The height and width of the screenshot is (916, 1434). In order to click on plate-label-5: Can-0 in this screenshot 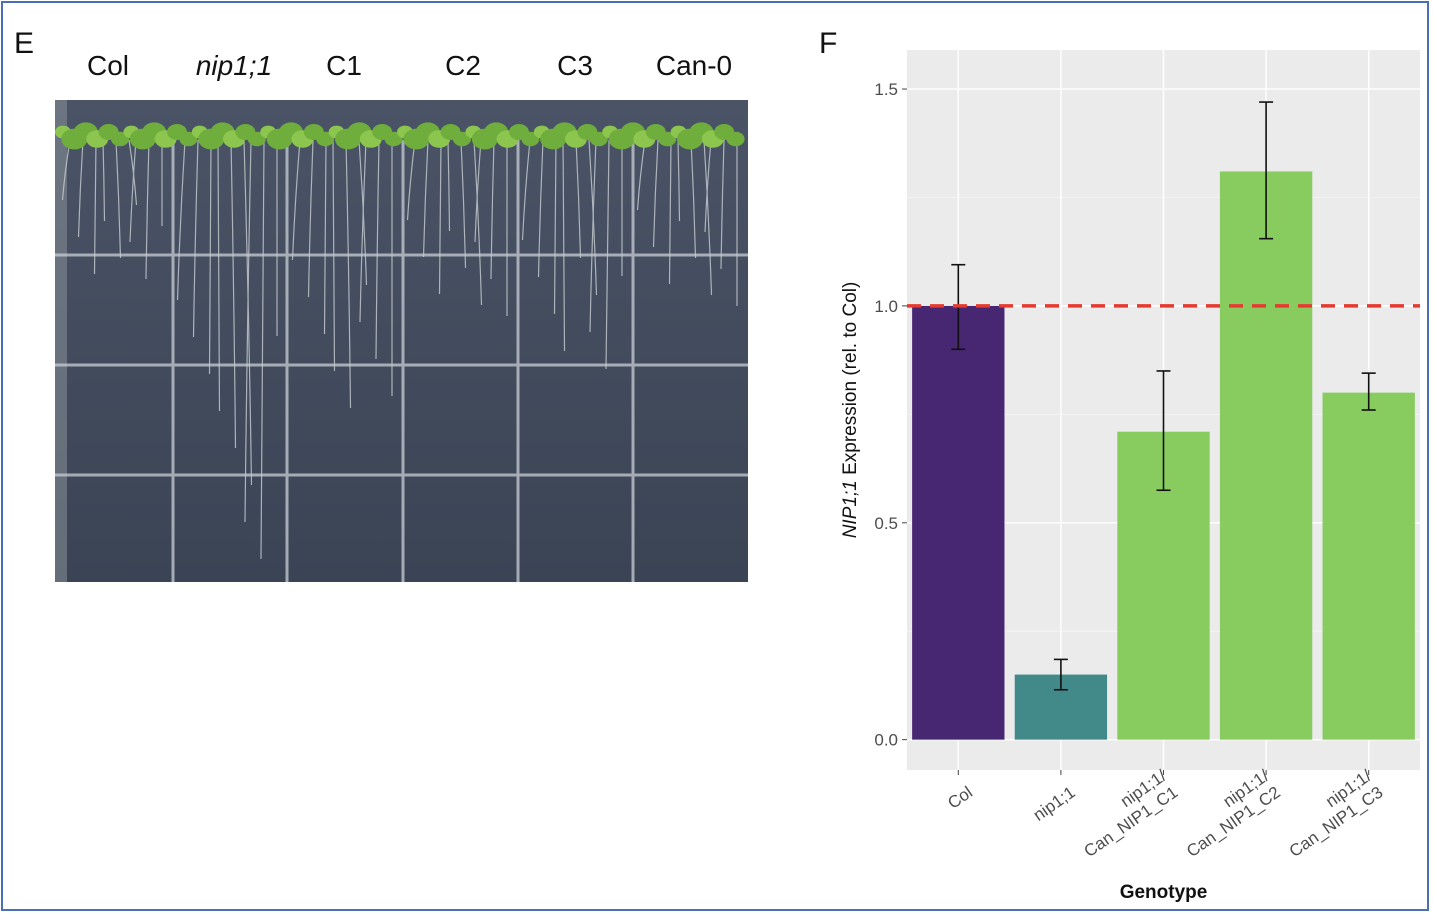, I will do `click(694, 65)`.